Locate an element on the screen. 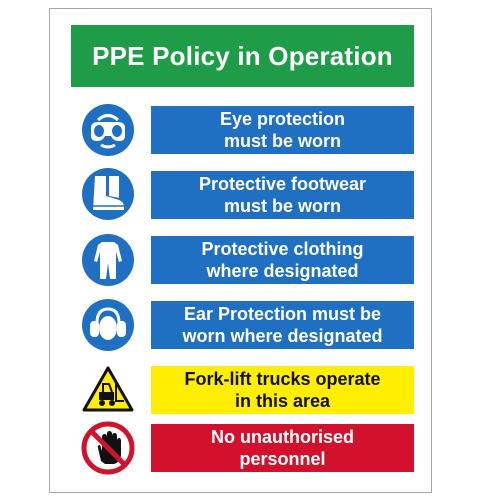 The width and height of the screenshot is (500, 500). footwear-panel: Protective footwear must be worn is located at coordinates (282, 195).